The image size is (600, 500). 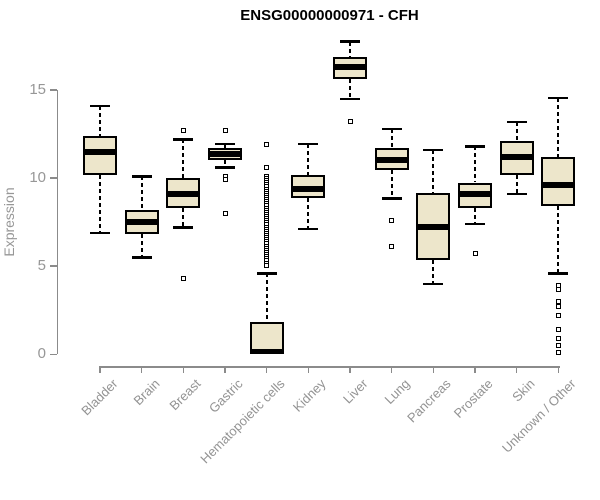 What do you see at coordinates (37, 178) in the screenshot?
I see `y-tick-label: 10` at bounding box center [37, 178].